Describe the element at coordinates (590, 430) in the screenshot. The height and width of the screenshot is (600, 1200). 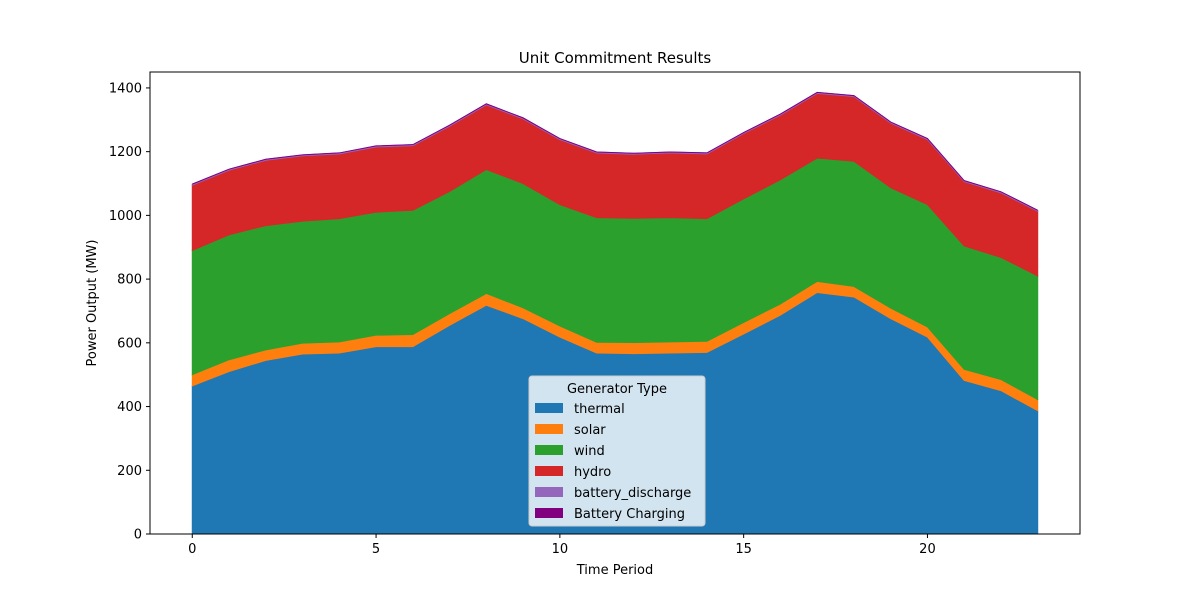
I see `legend-label: solar` at that location.